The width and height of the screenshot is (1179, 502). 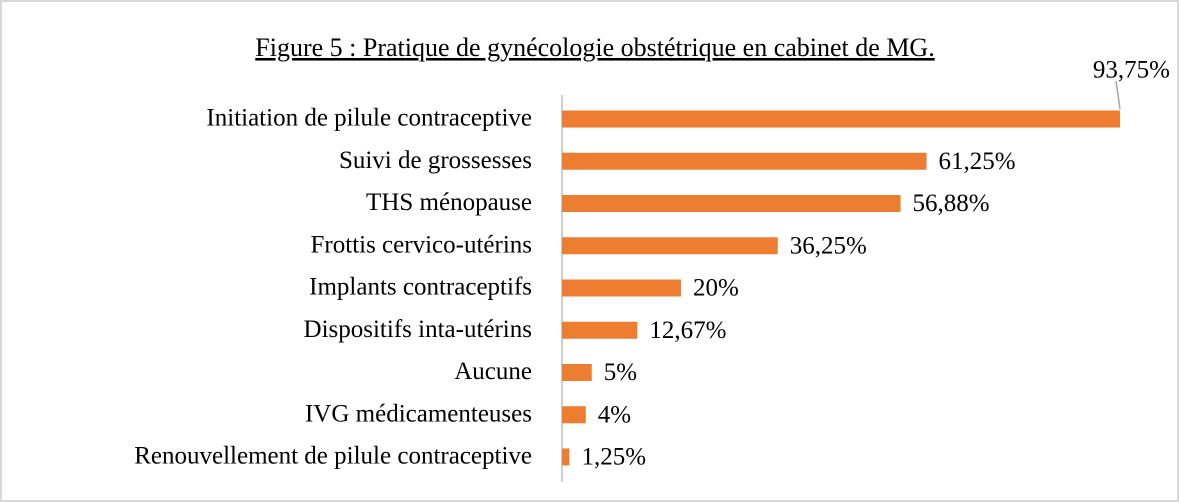 I want to click on y-tick-label: Renouvellement de pilule contraceptive, so click(x=333, y=456).